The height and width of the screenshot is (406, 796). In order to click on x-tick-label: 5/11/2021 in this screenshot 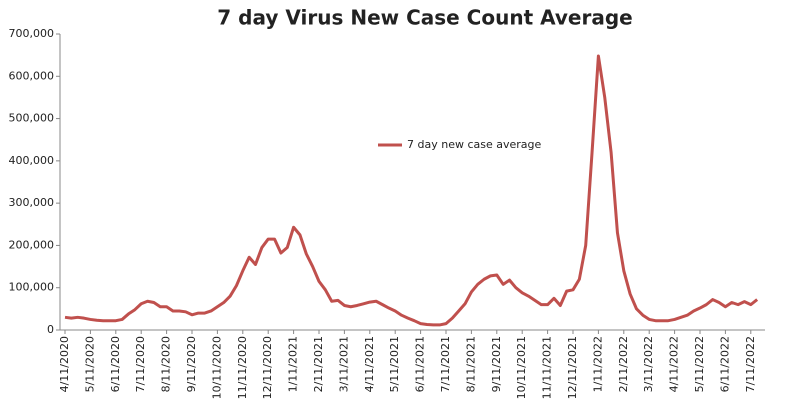, I will do `click(394, 364)`.